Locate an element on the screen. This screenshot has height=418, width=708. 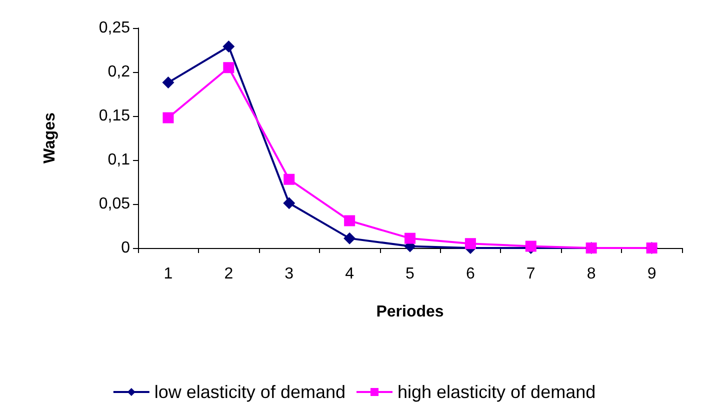
x-tick-label: 5 is located at coordinates (410, 274).